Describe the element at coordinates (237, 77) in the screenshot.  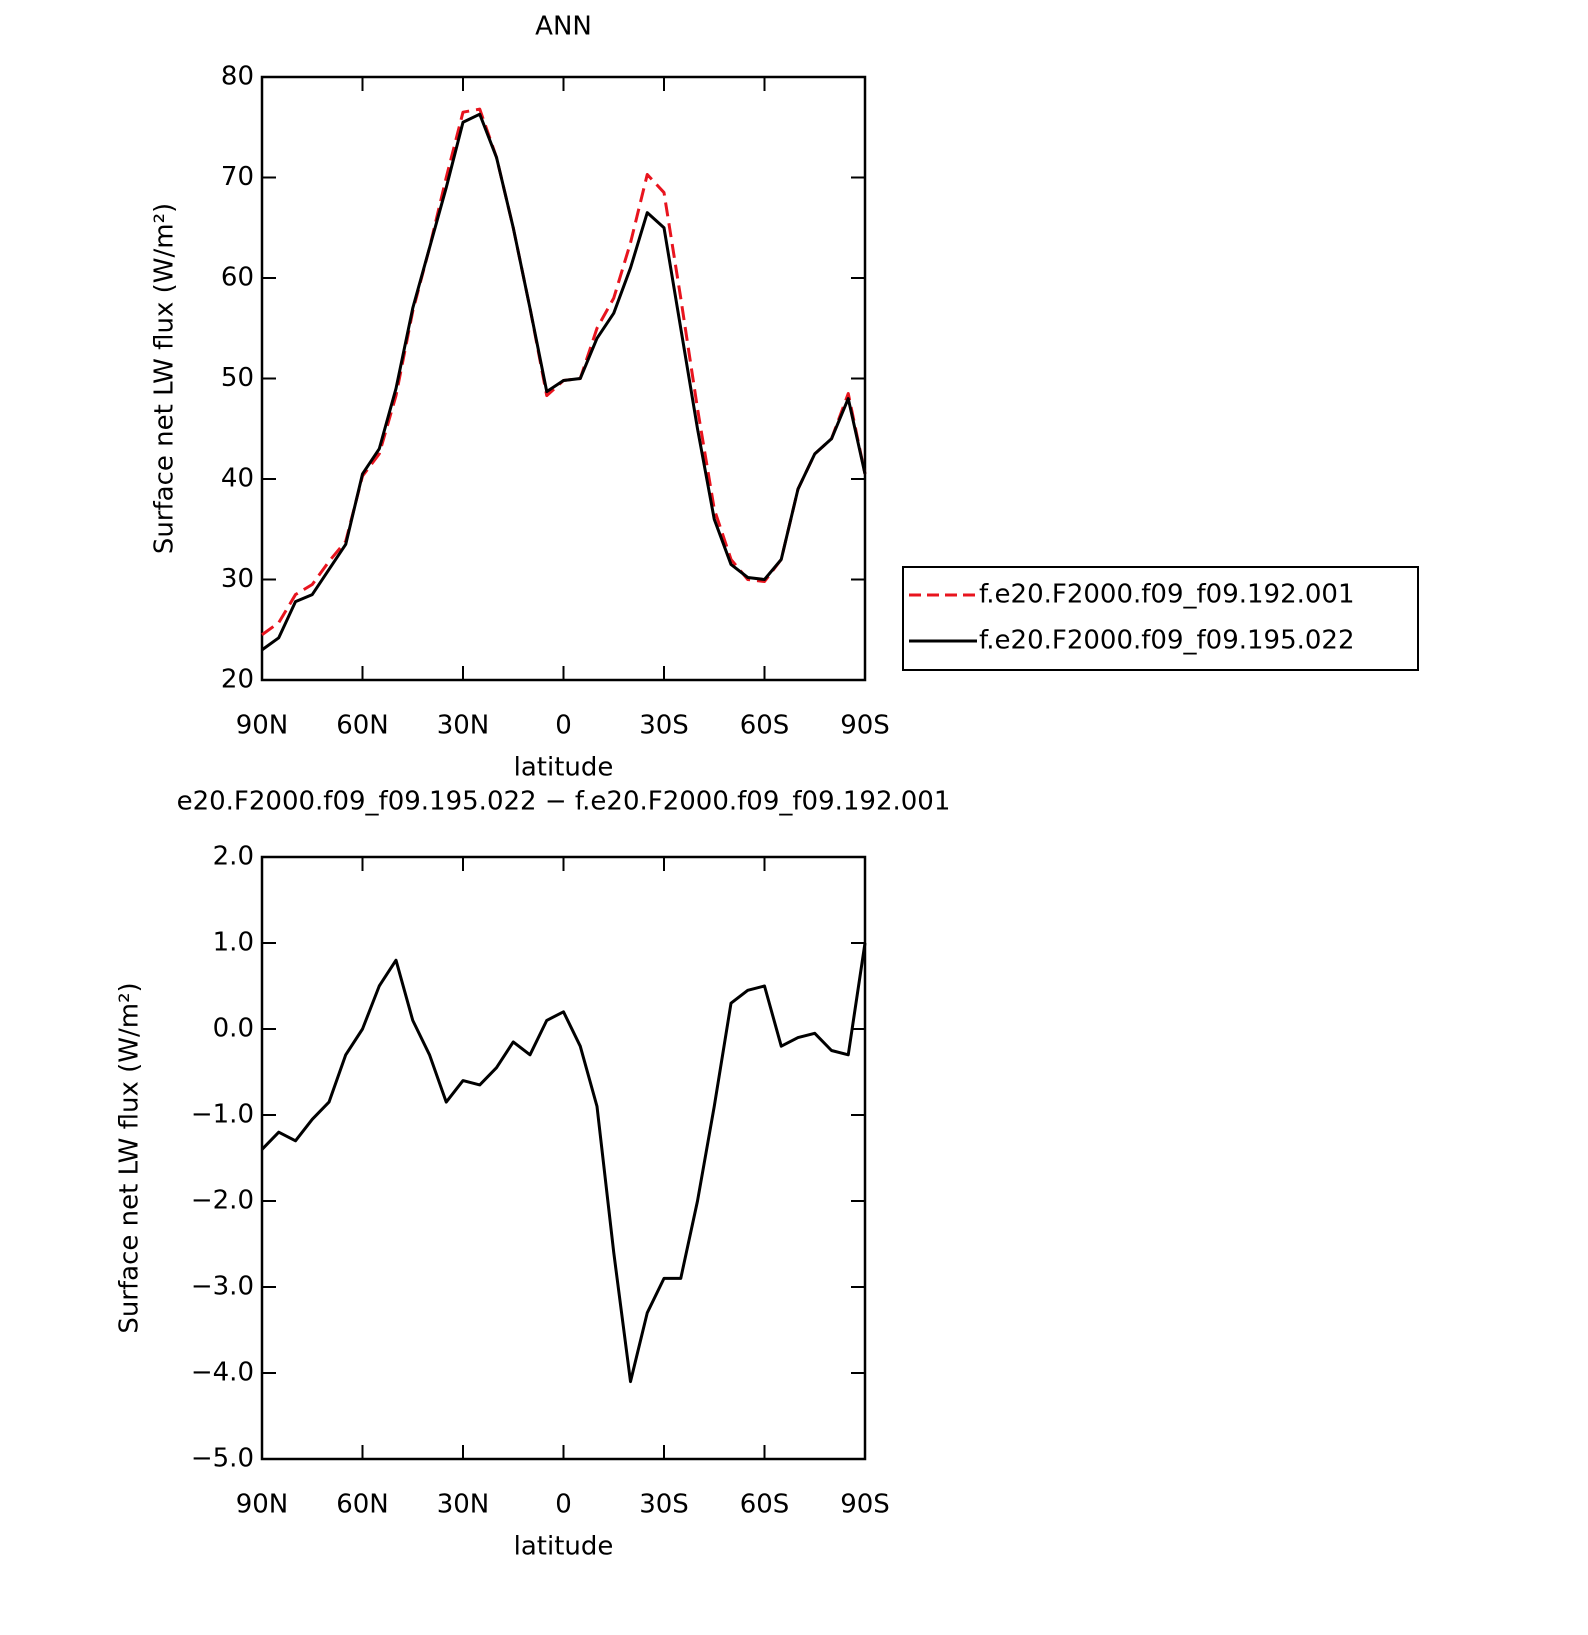
I see `y-tick-label: 80` at that location.